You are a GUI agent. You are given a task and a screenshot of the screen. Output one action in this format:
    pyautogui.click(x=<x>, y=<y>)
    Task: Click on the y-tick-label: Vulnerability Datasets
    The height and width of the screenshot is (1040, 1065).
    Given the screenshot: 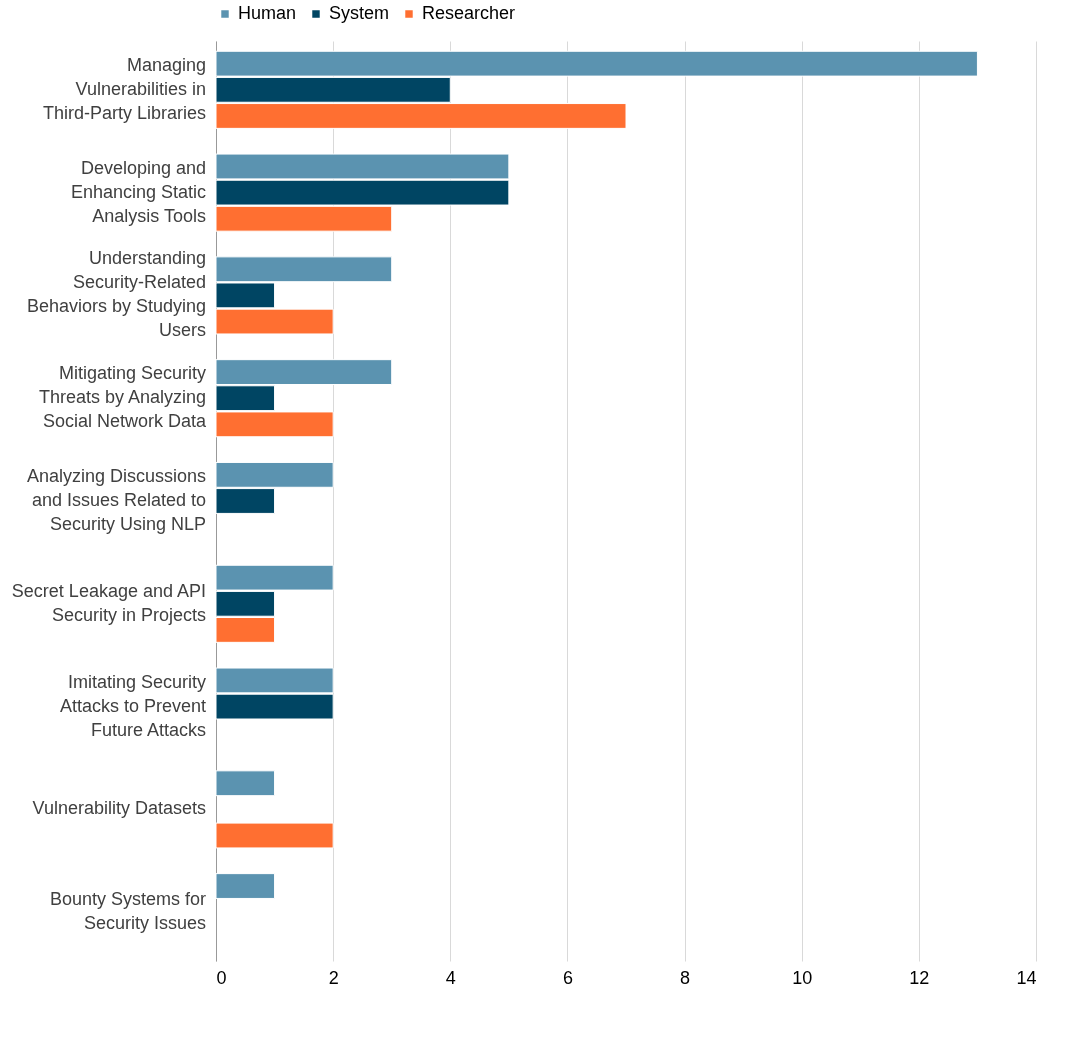 What is the action you would take?
    pyautogui.click(x=119, y=808)
    